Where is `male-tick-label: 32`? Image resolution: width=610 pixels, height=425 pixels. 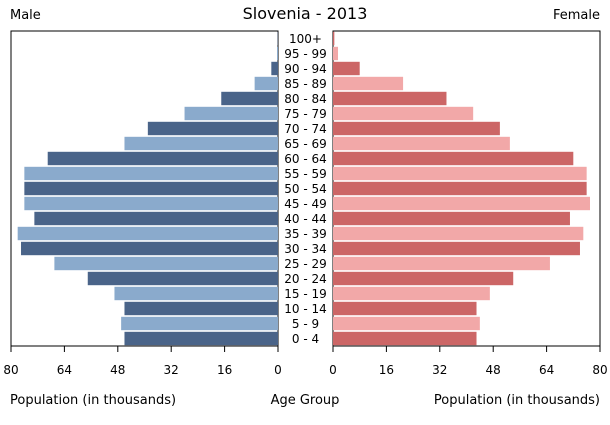
male-tick-label: 32 is located at coordinates (171, 370).